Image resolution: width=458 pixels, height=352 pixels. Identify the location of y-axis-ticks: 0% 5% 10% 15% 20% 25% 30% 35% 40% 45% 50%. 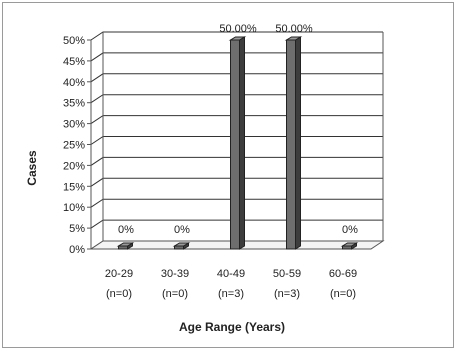
(77, 145).